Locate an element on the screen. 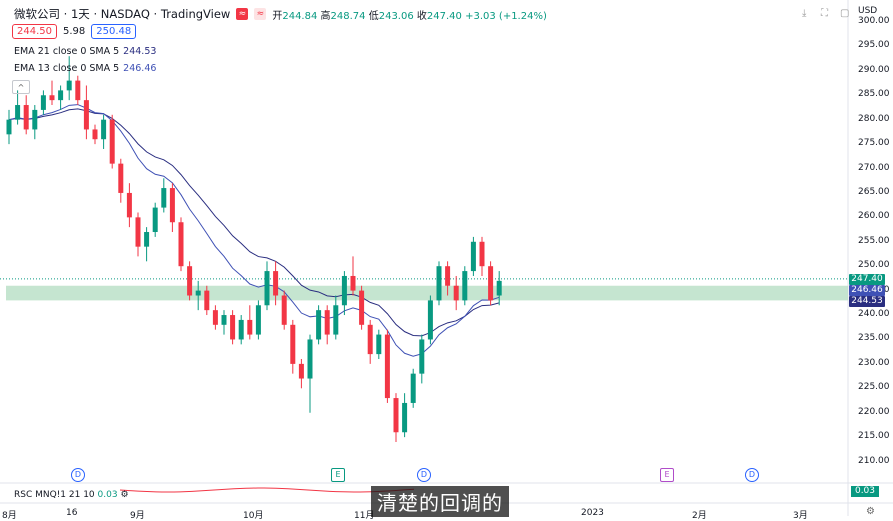 The height and width of the screenshot is (521, 893). indicator-ema21: EMA 21 close 0 SMA 5 244.53 is located at coordinates (85, 51).